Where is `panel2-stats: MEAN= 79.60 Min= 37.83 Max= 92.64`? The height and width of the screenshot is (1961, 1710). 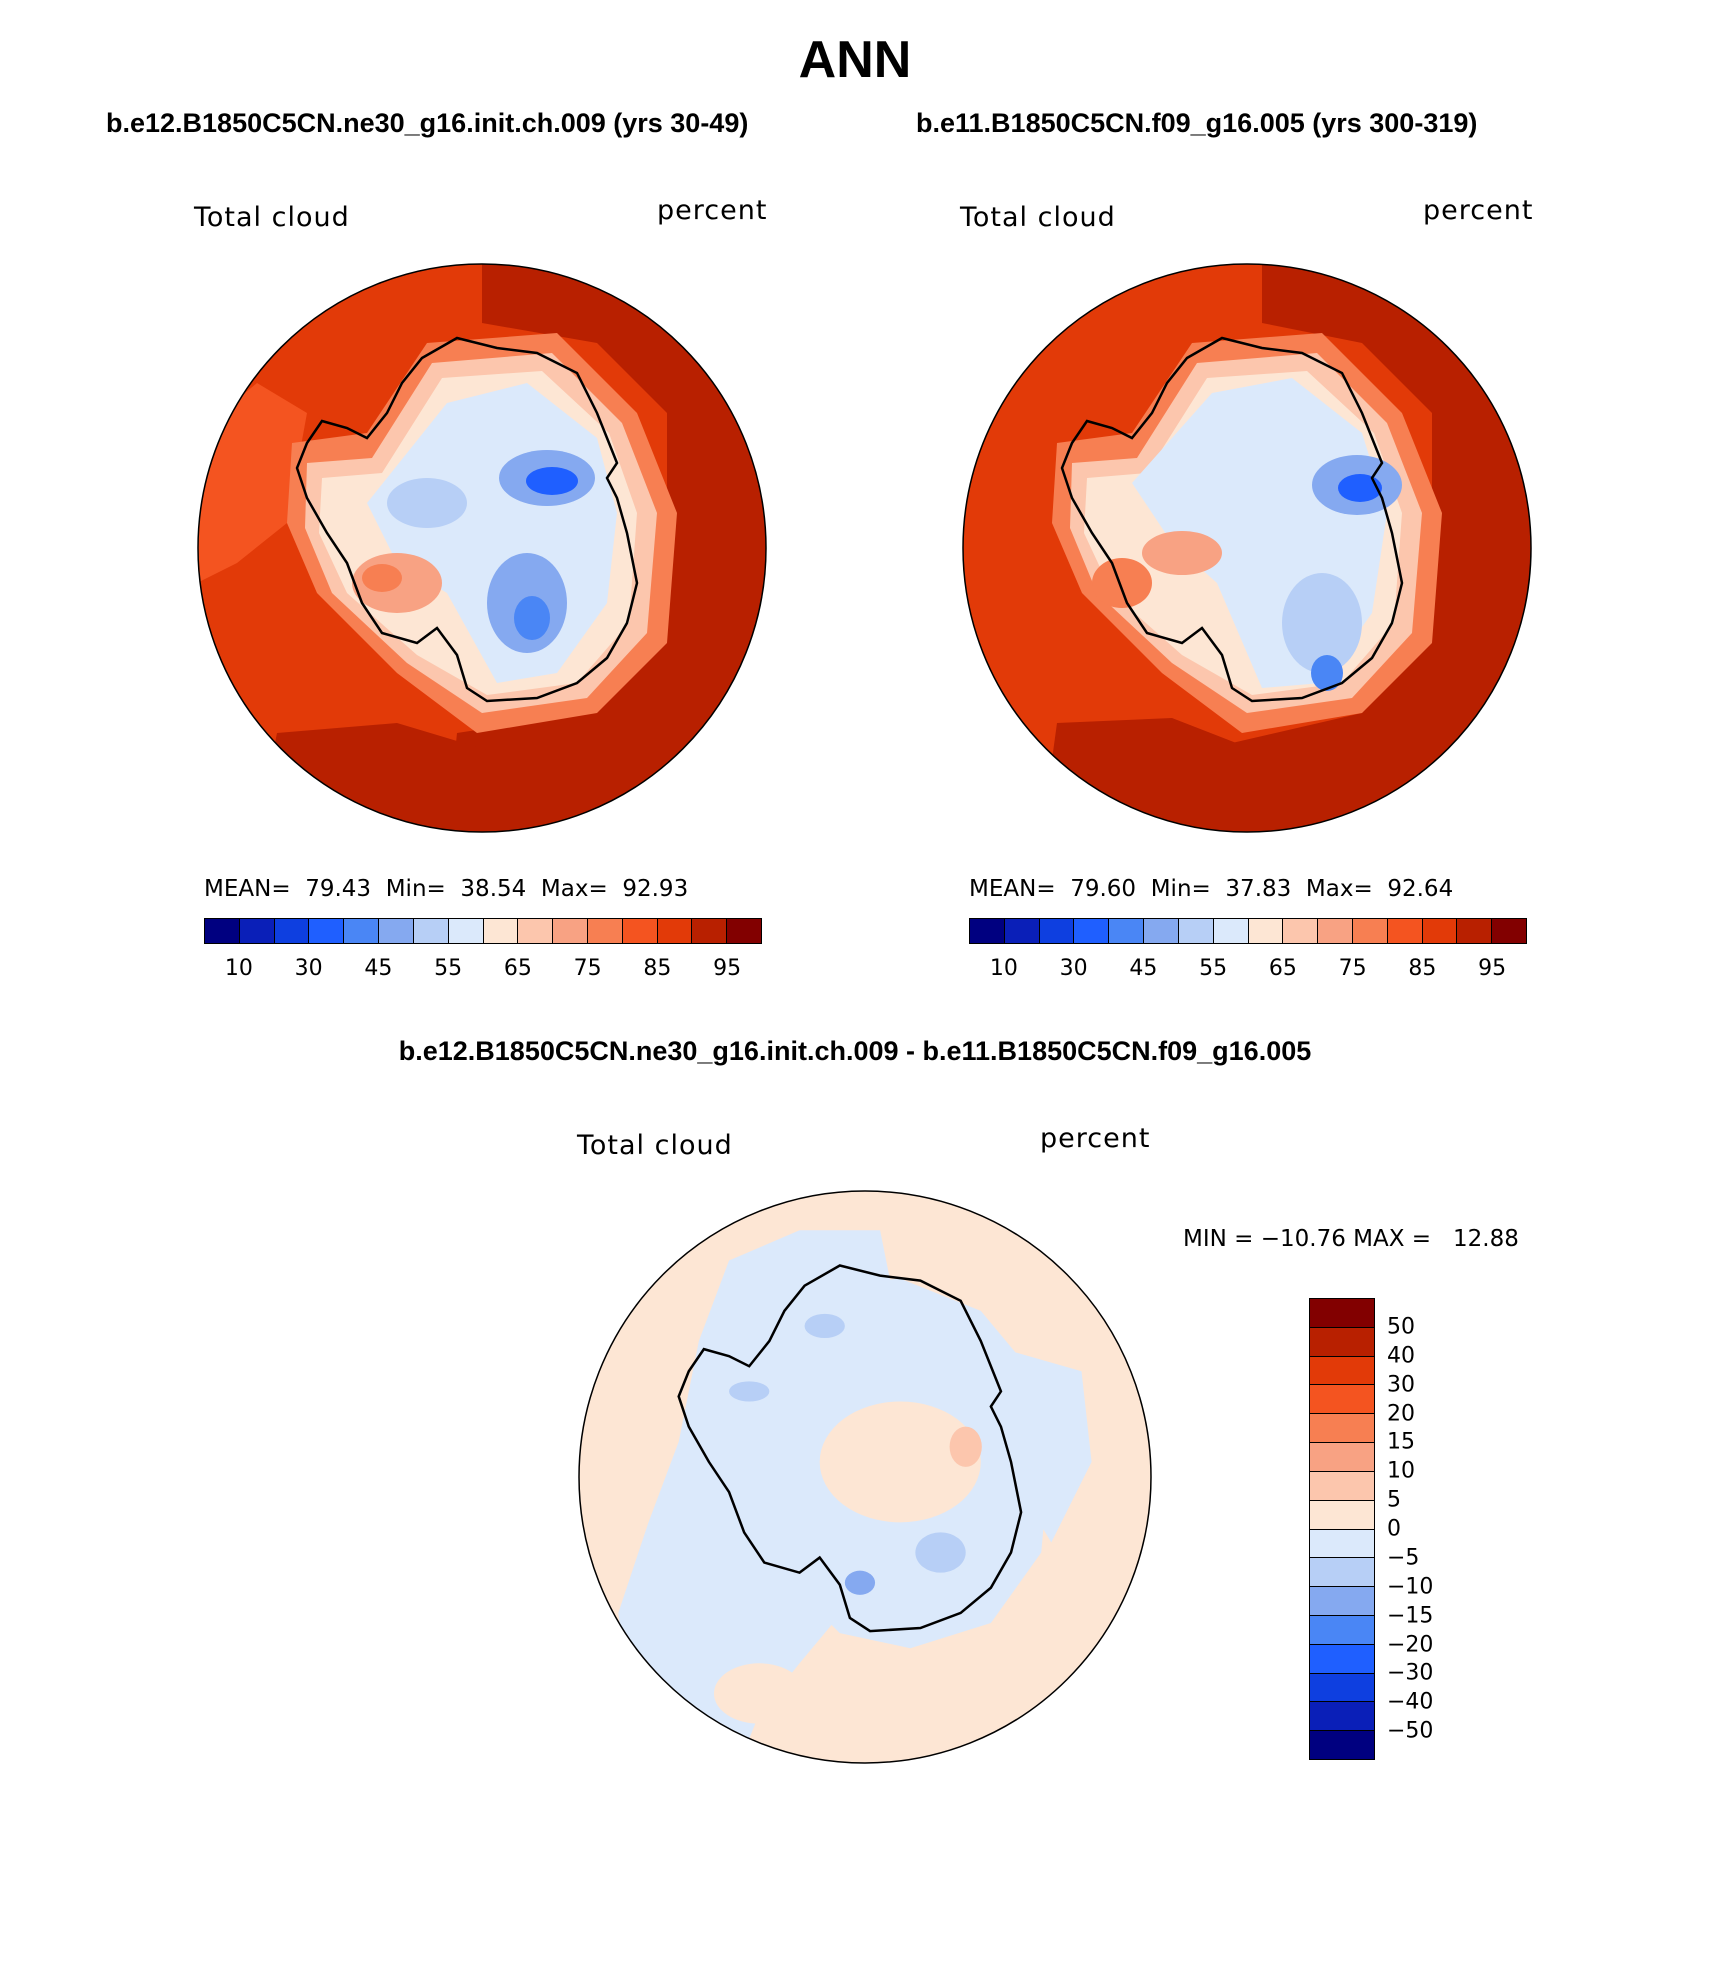 panel2-stats: MEAN= 79.60 Min= 37.83 Max= 92.64 is located at coordinates (1211, 889).